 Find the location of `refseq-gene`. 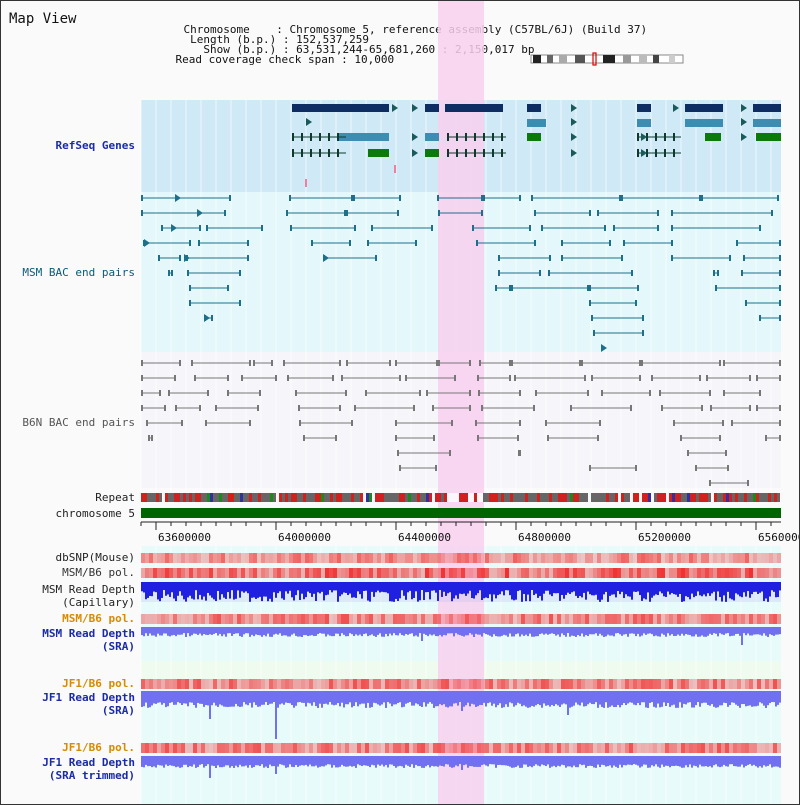

refseq-gene is located at coordinates (767, 108).